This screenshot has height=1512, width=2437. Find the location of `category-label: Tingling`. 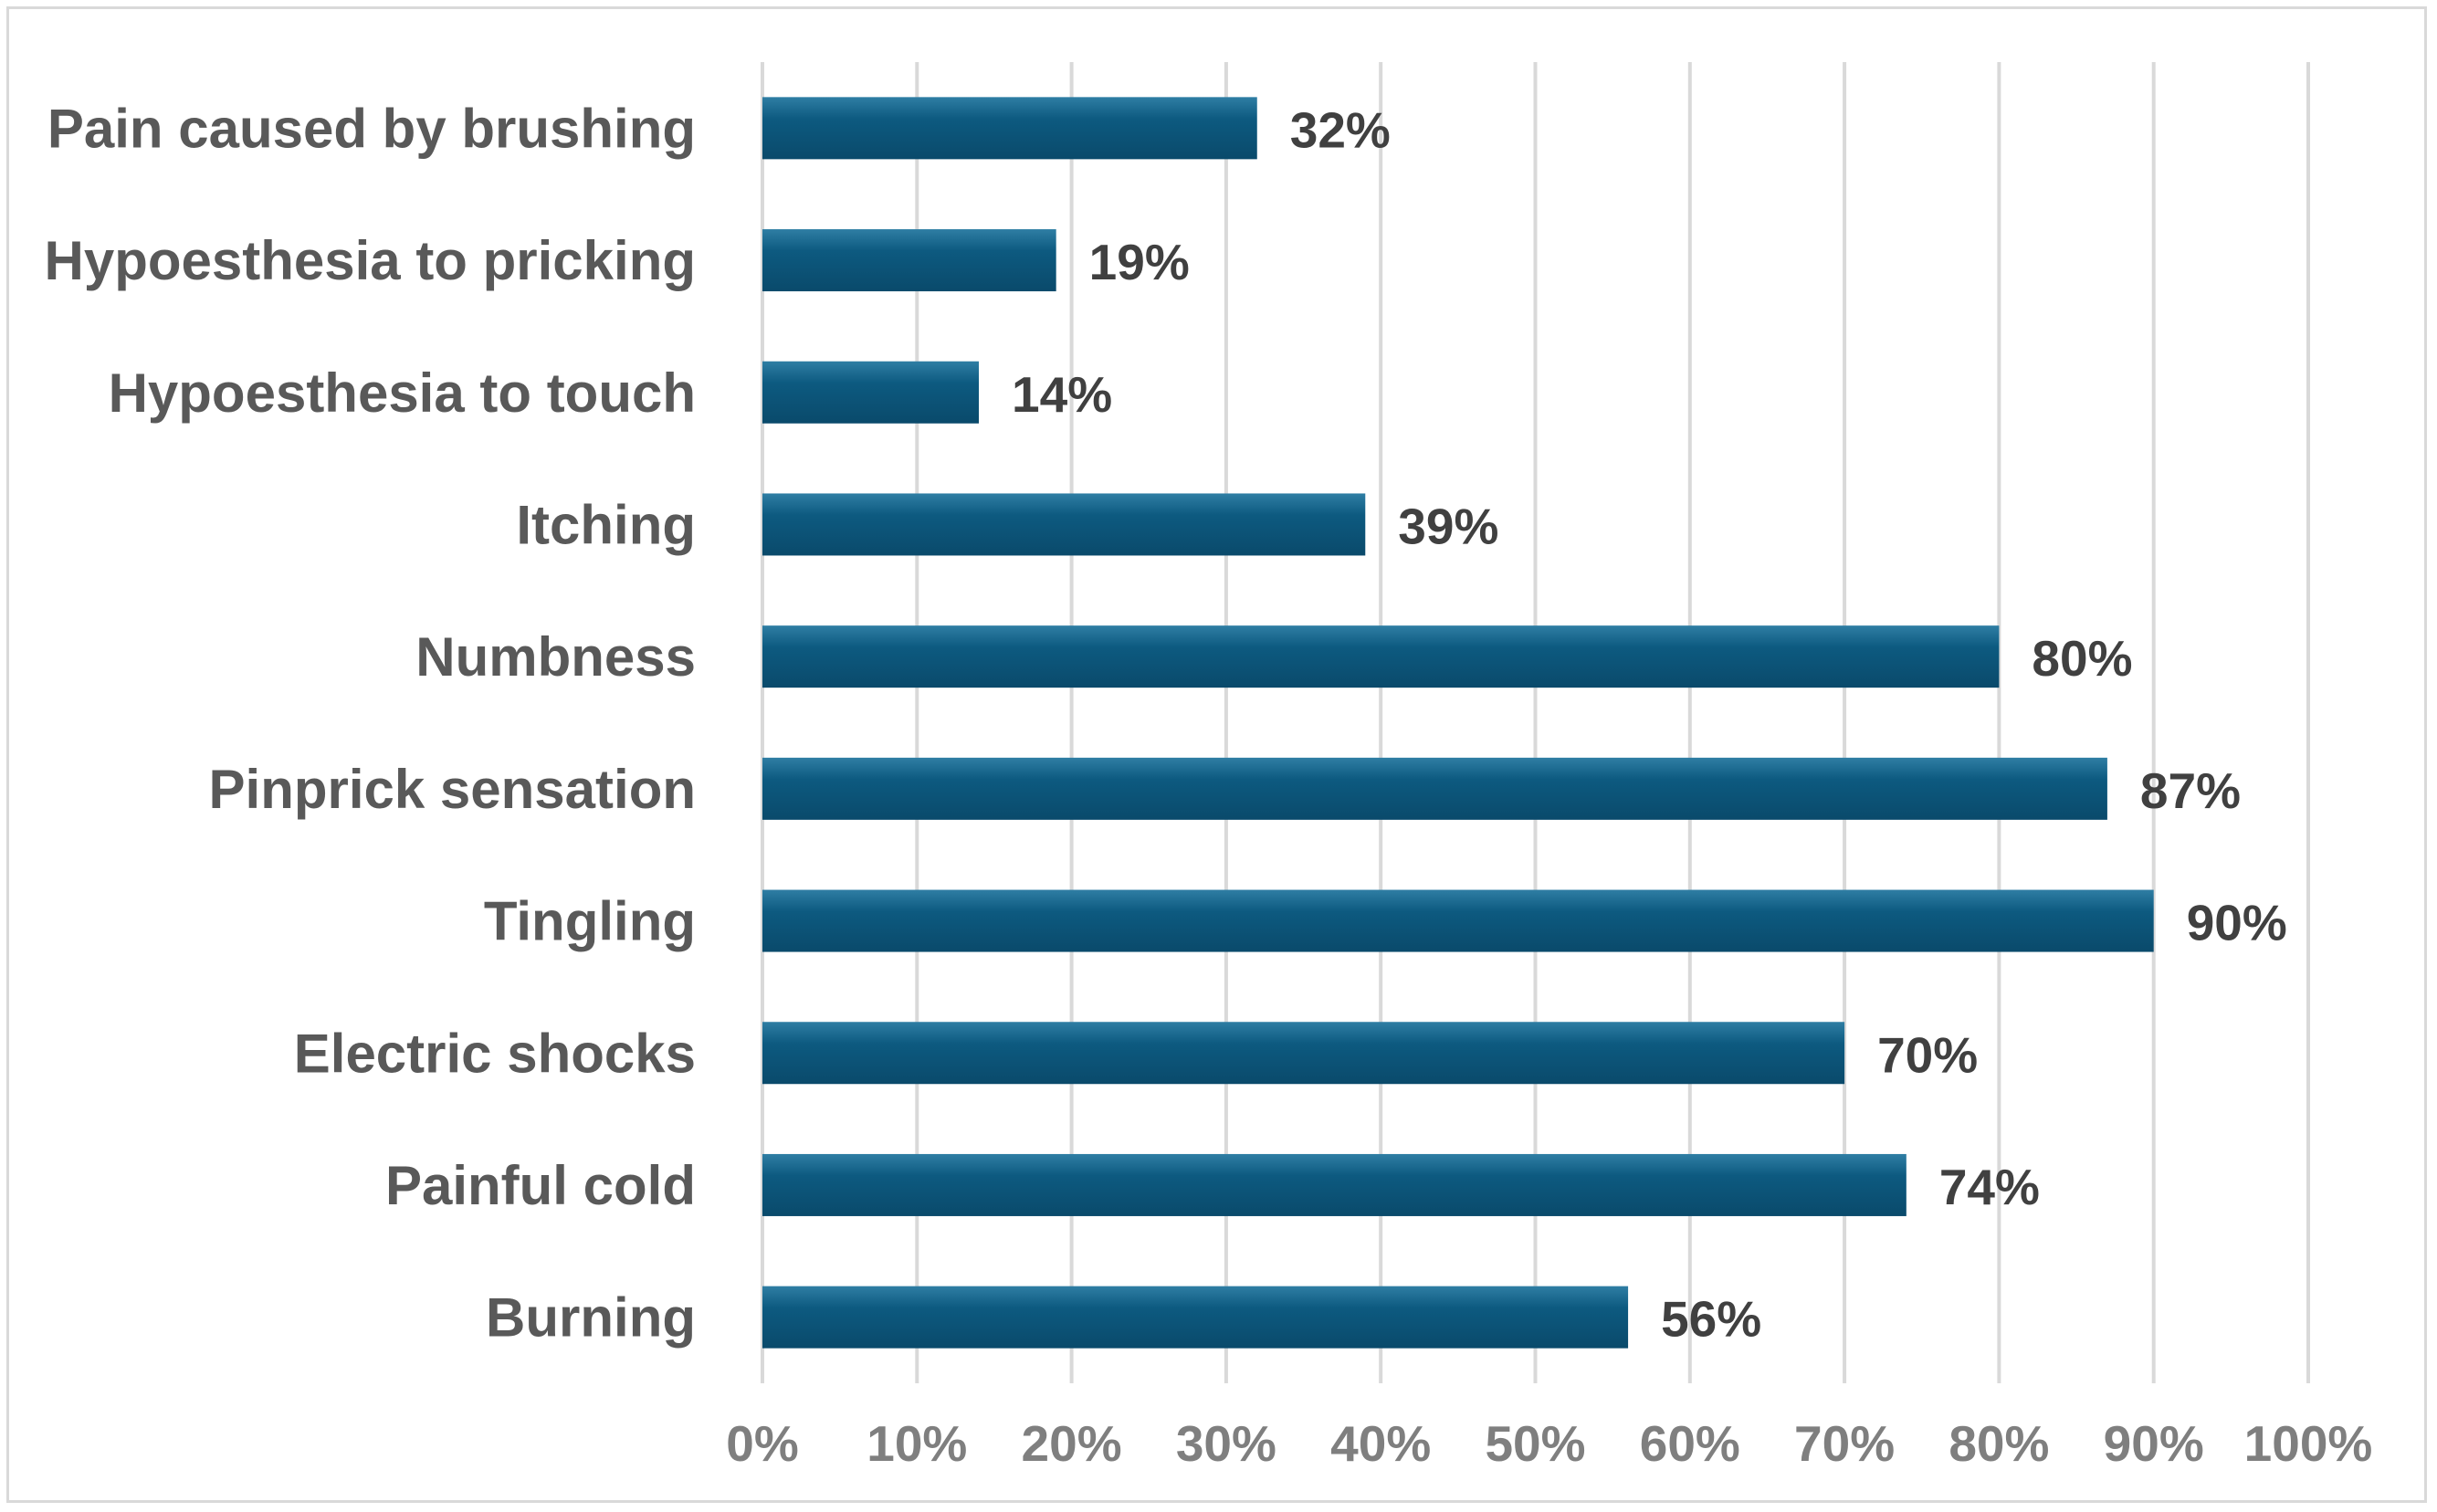

category-label: Tingling is located at coordinates (590, 921).